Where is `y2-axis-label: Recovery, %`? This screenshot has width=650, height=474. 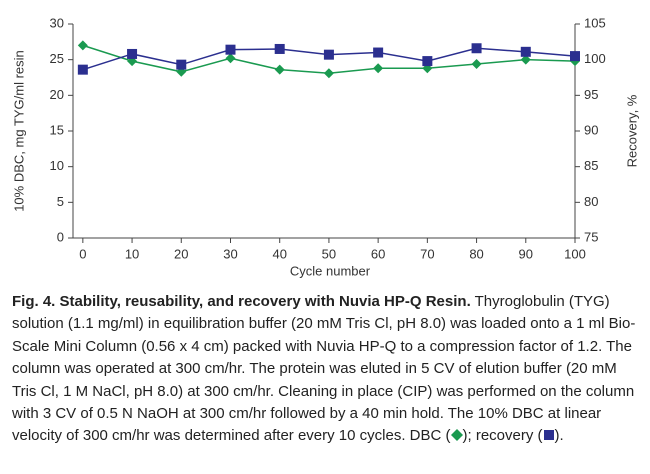
y2-axis-label: Recovery, % is located at coordinates (631, 130).